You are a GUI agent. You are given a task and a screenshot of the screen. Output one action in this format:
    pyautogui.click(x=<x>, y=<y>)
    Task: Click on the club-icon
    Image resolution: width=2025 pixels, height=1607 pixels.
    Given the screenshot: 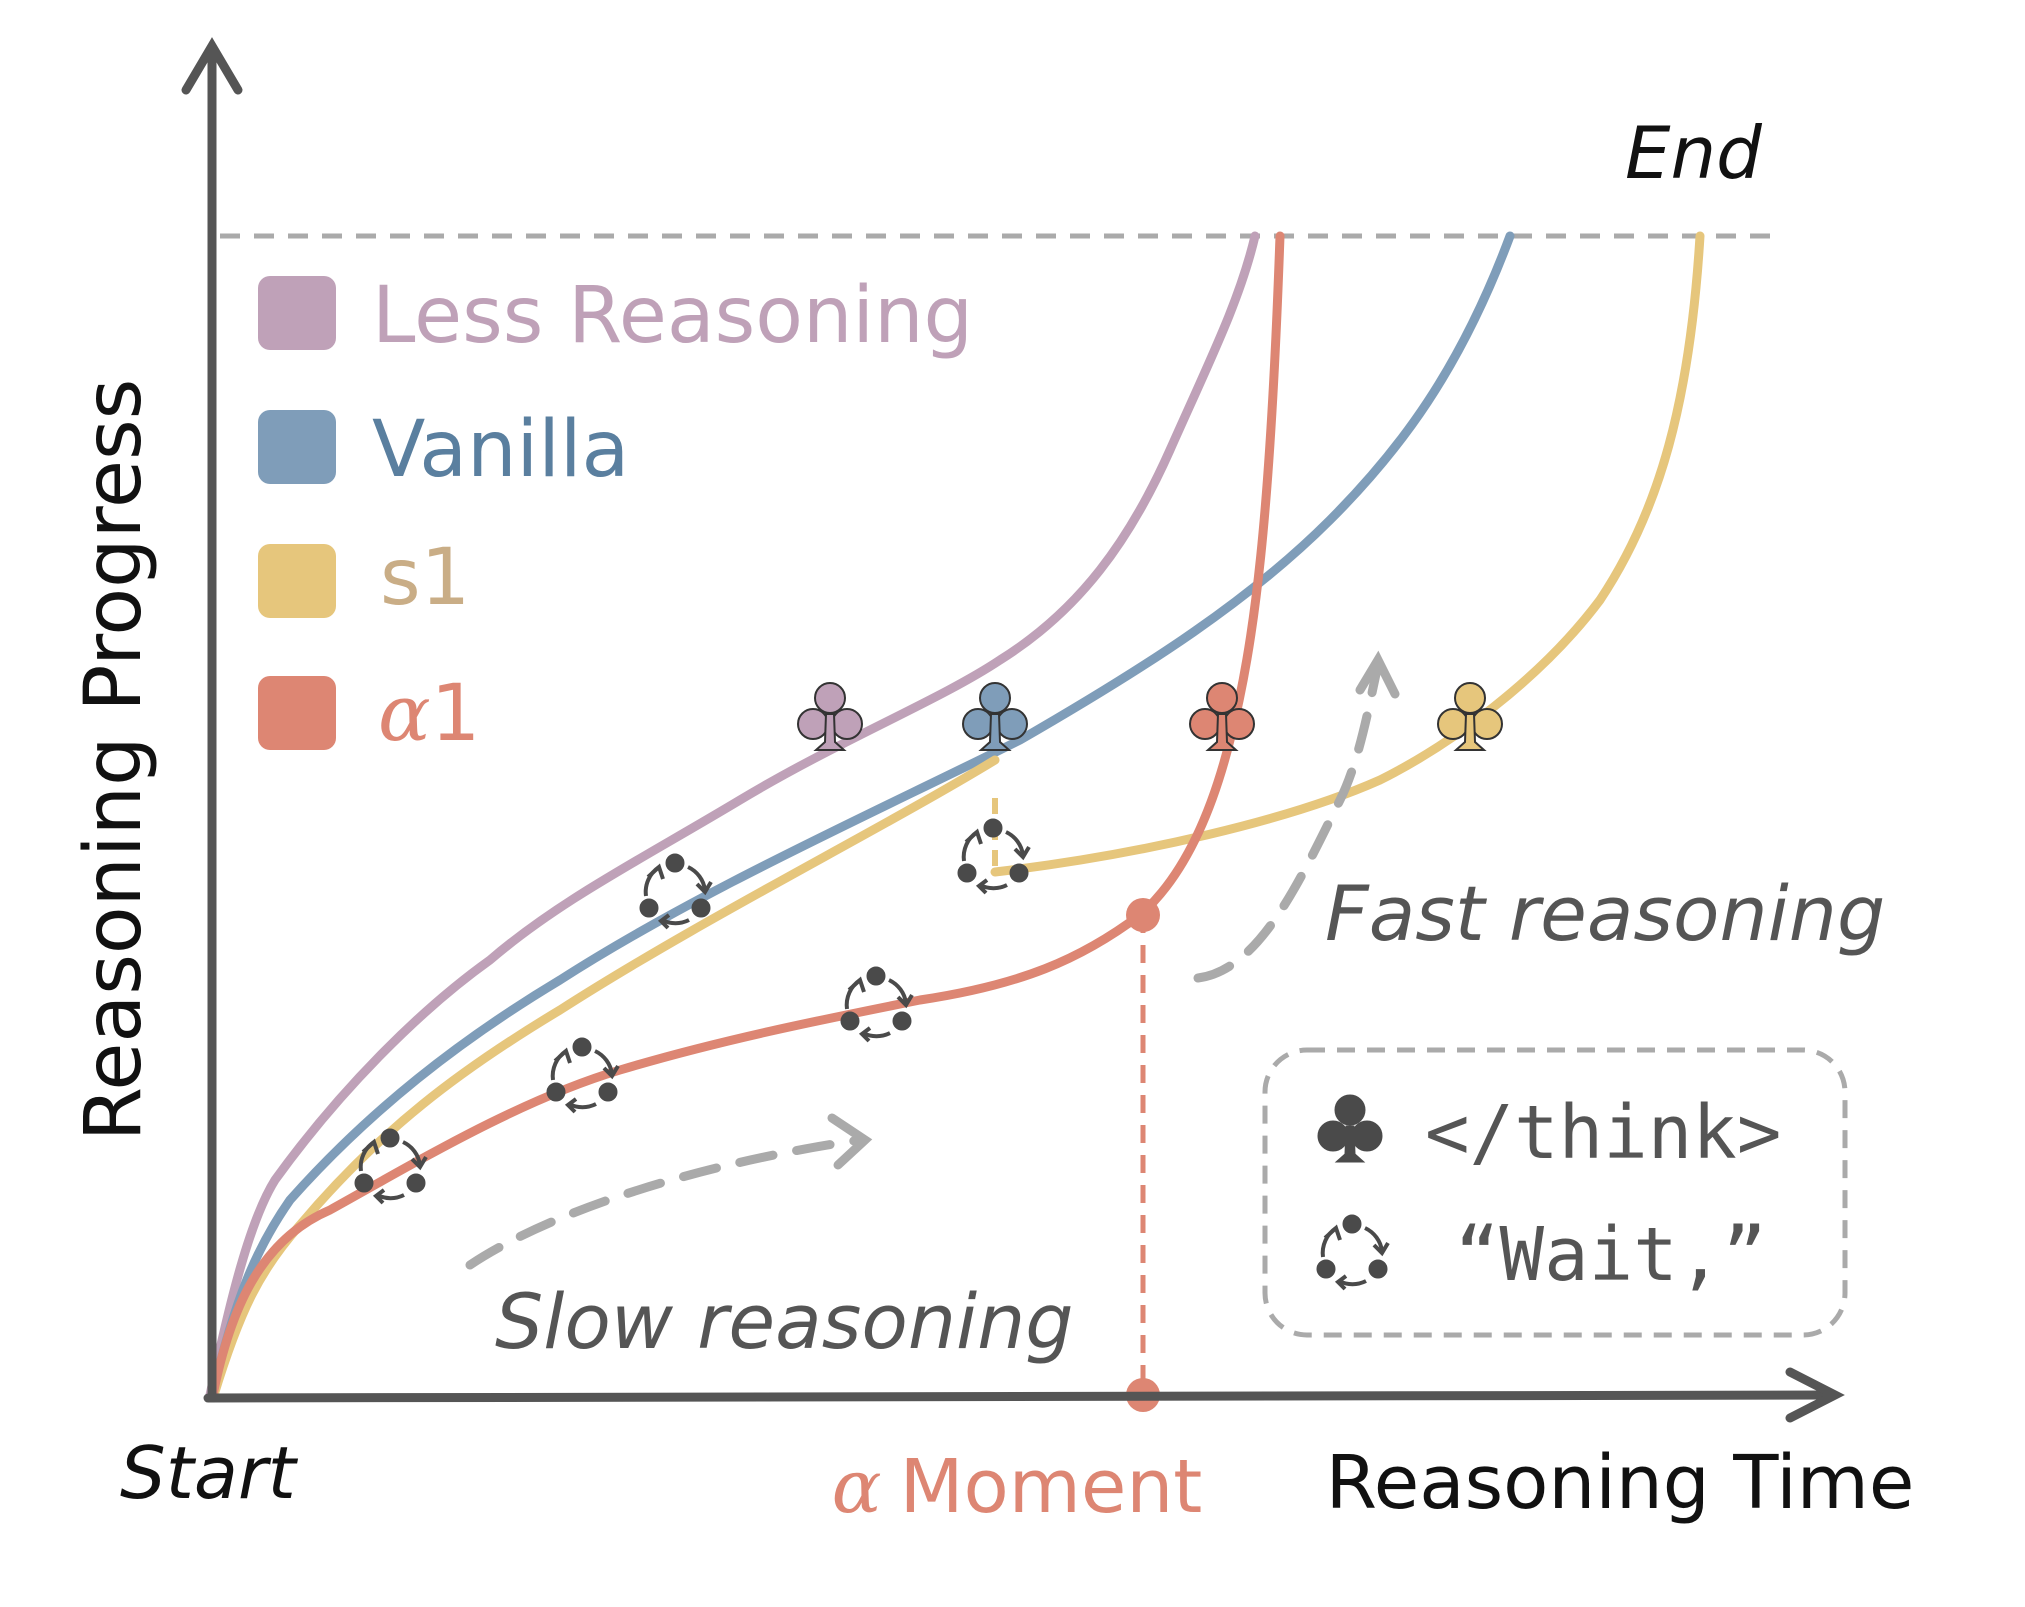 What is the action you would take?
    pyautogui.click(x=1350, y=1128)
    